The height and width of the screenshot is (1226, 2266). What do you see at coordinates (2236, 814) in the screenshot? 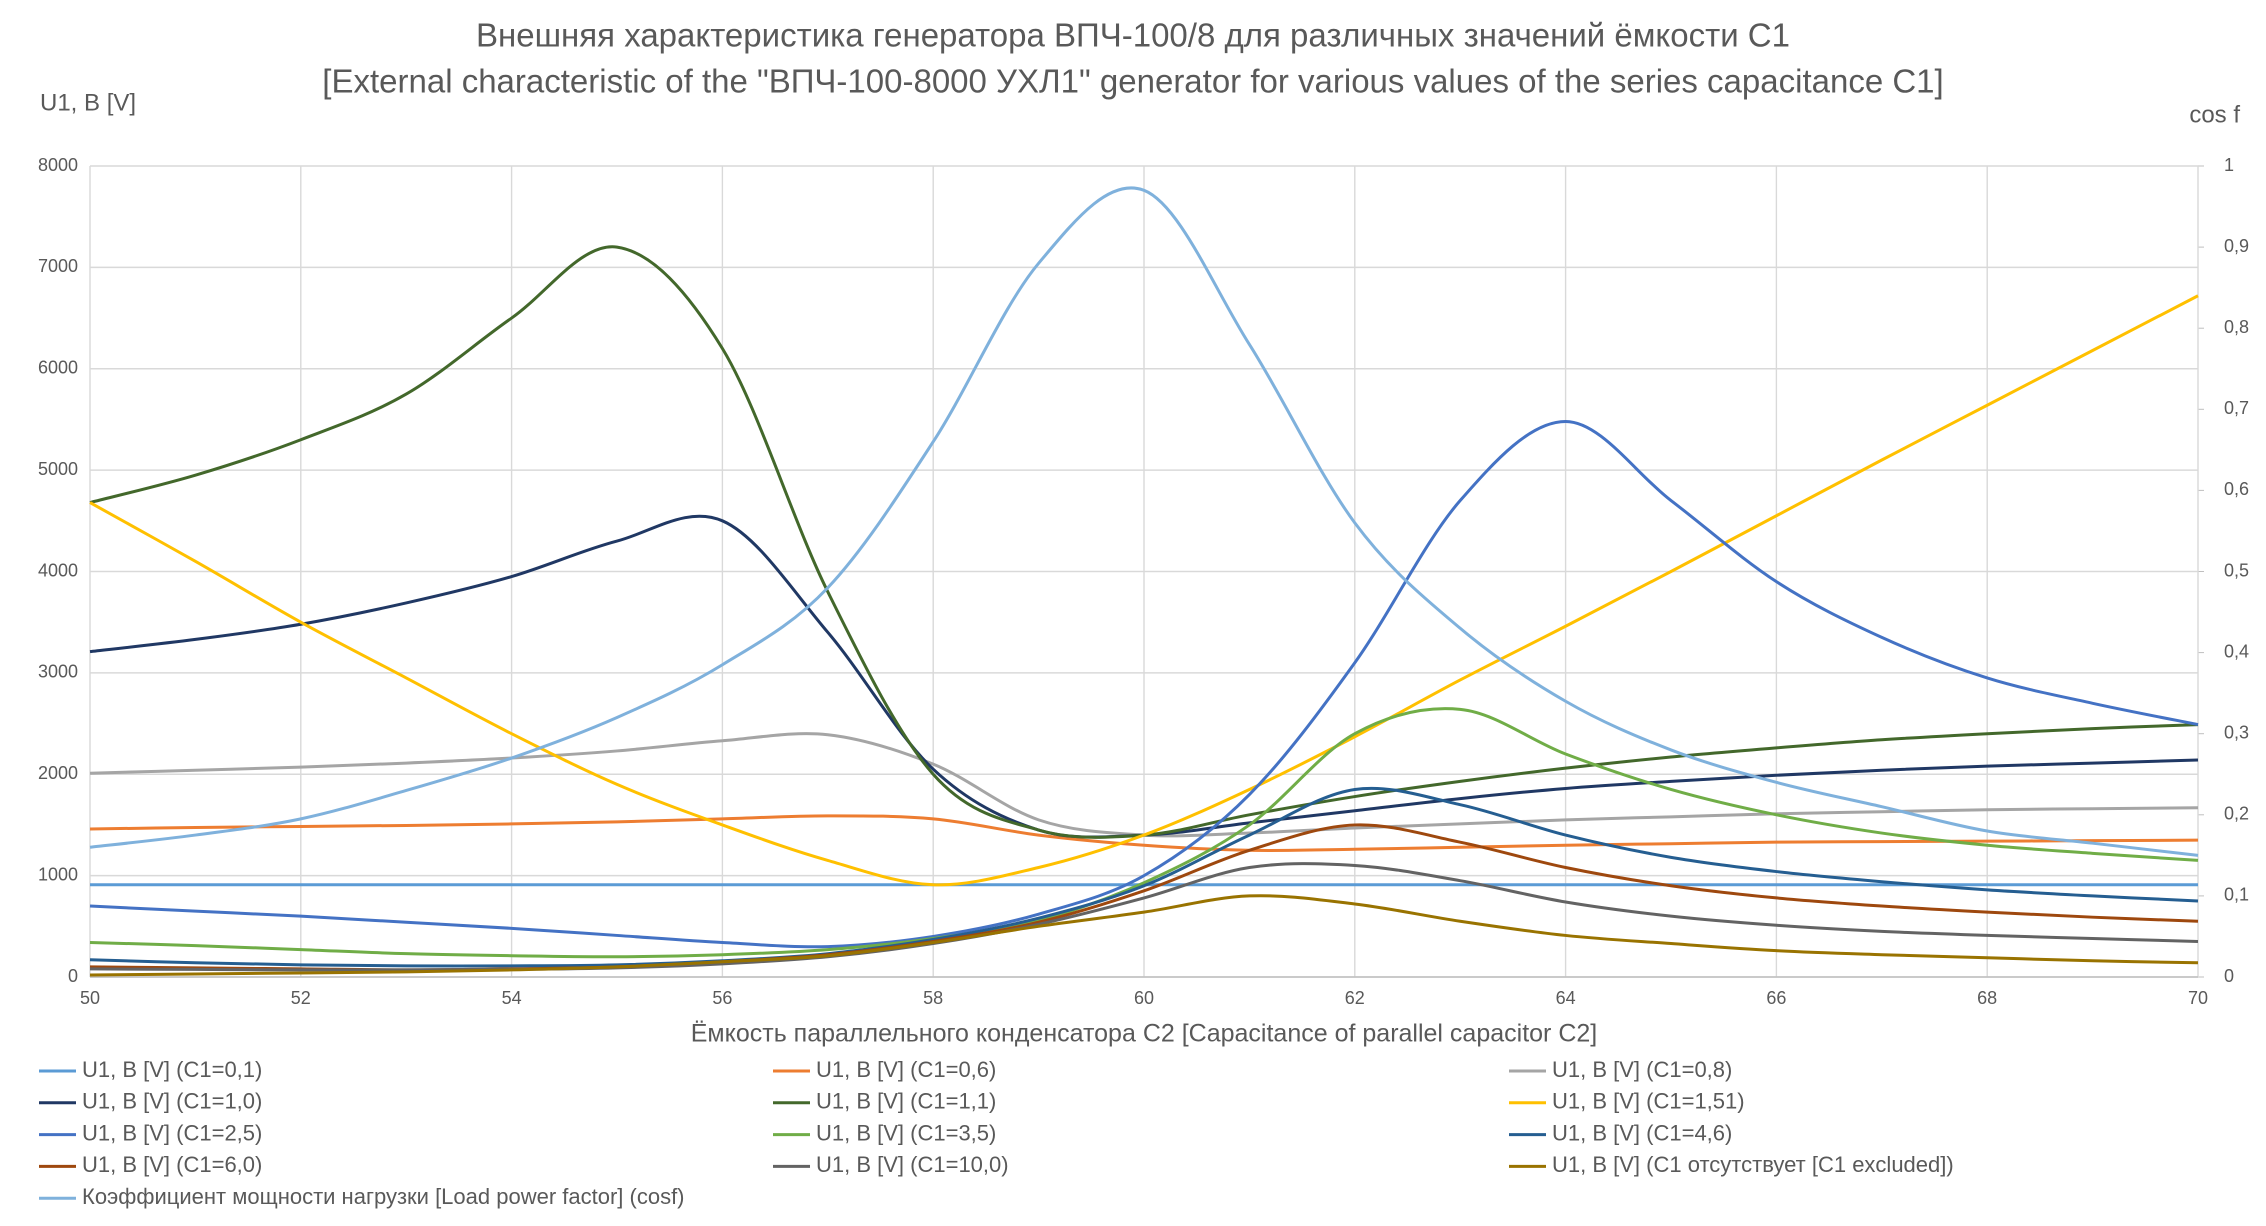
I see `y2-tick-label: 0,2` at bounding box center [2236, 814].